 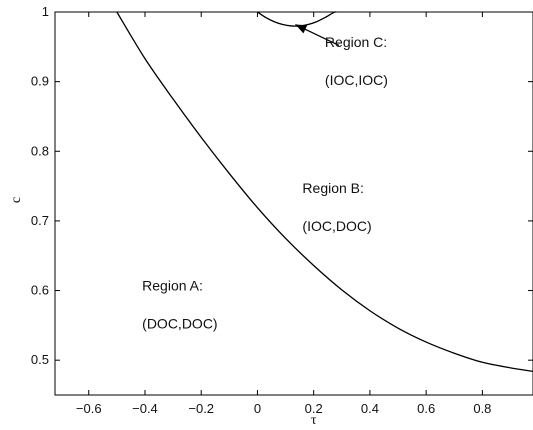 What do you see at coordinates (356, 80) in the screenshot?
I see `region-c-subtitle: (IOC,IOC)` at bounding box center [356, 80].